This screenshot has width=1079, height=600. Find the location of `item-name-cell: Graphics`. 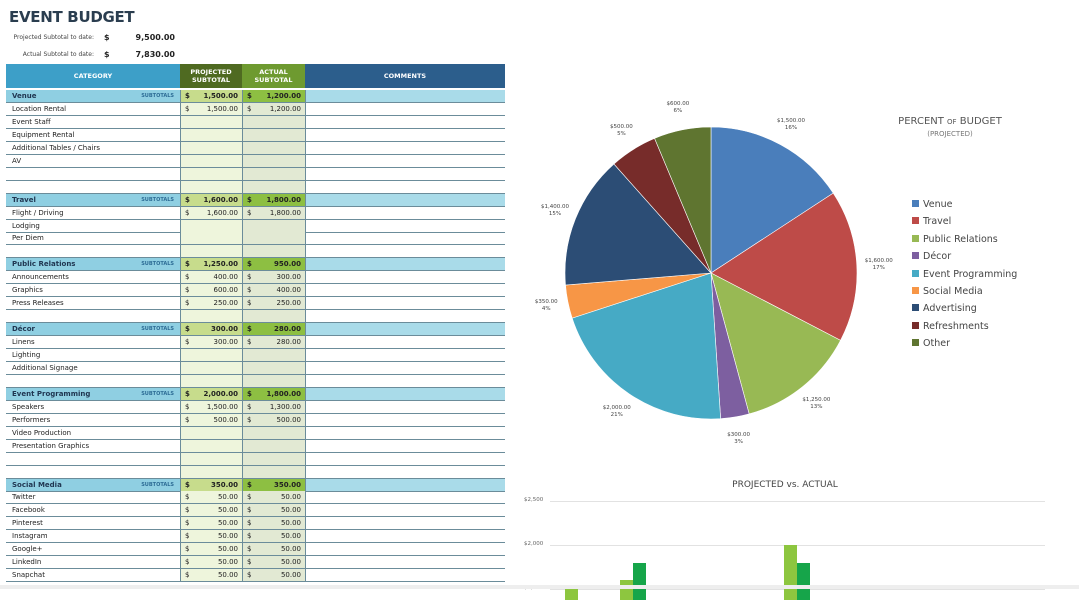

item-name-cell: Graphics is located at coordinates (93, 290).